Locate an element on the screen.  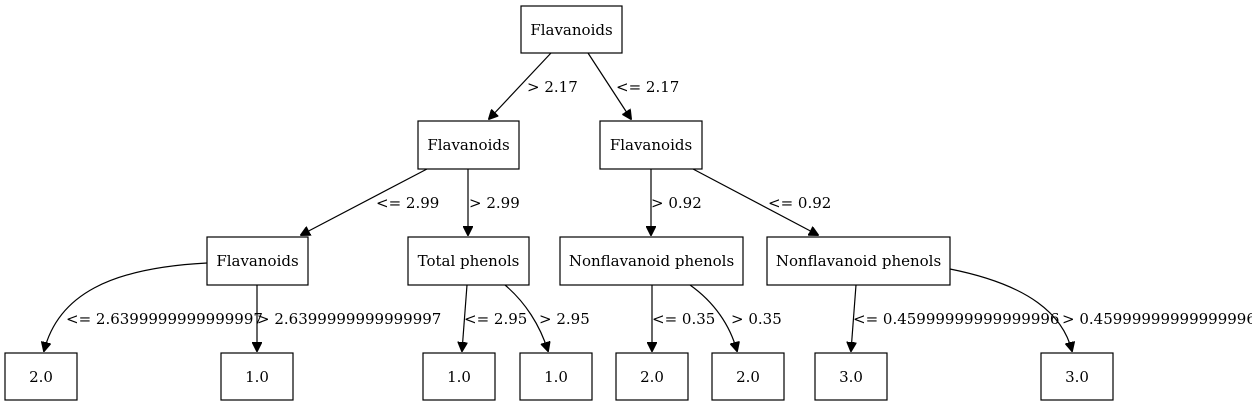
edge-label: <= 0.92 is located at coordinates (799, 203).